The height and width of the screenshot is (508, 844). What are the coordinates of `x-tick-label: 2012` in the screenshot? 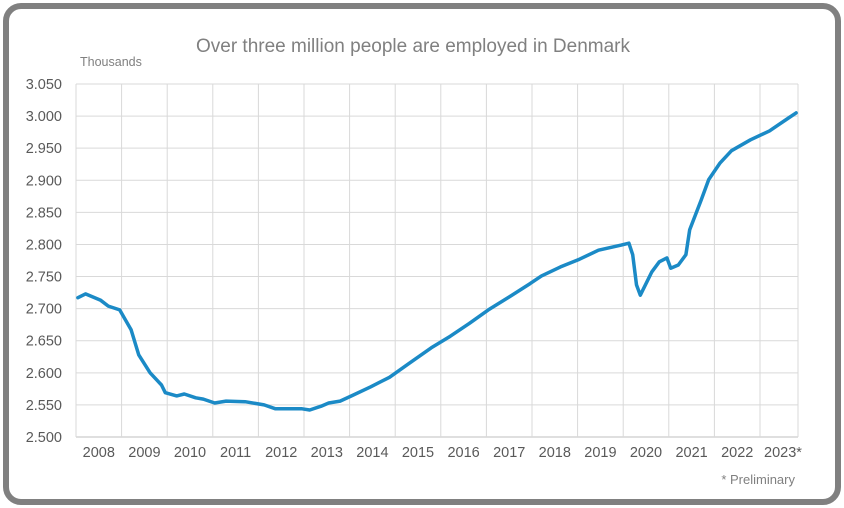 It's located at (281, 453).